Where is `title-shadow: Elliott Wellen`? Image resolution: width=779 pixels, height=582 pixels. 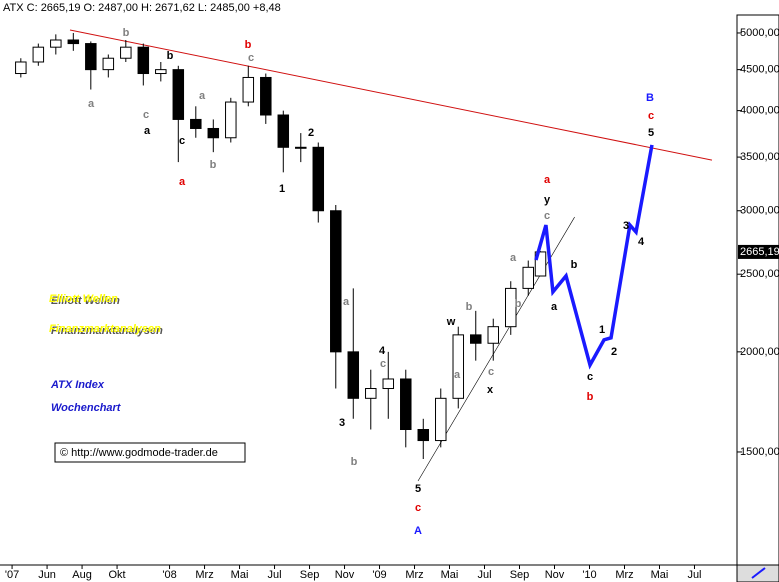
title-shadow: Elliott Wellen is located at coordinates (85, 301).